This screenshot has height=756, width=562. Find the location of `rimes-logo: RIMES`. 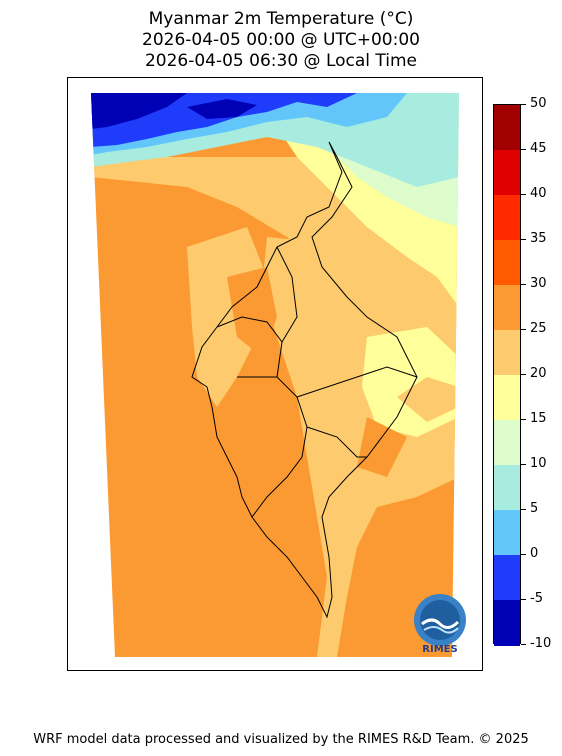

rimes-logo: RIMES is located at coordinates (440, 625).